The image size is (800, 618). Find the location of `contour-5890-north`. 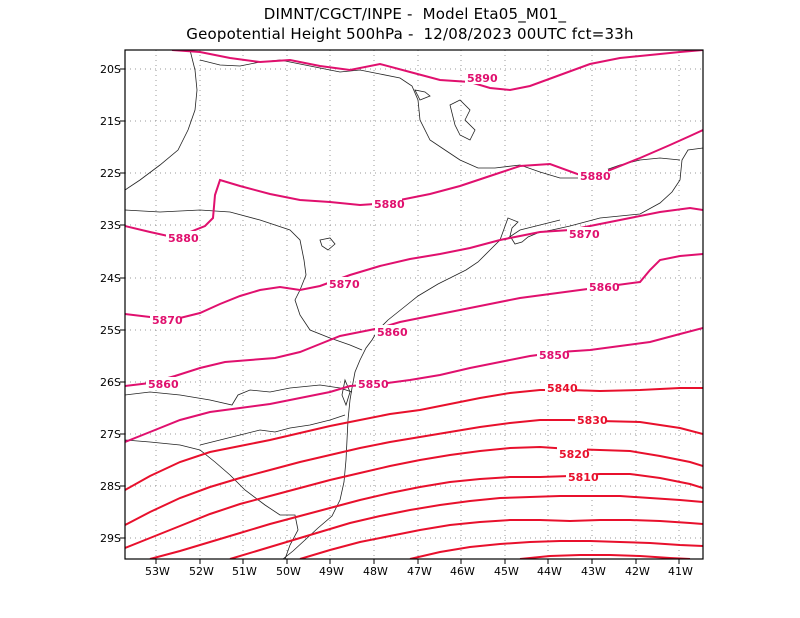

contour-5890-north is located at coordinates (437, 71).